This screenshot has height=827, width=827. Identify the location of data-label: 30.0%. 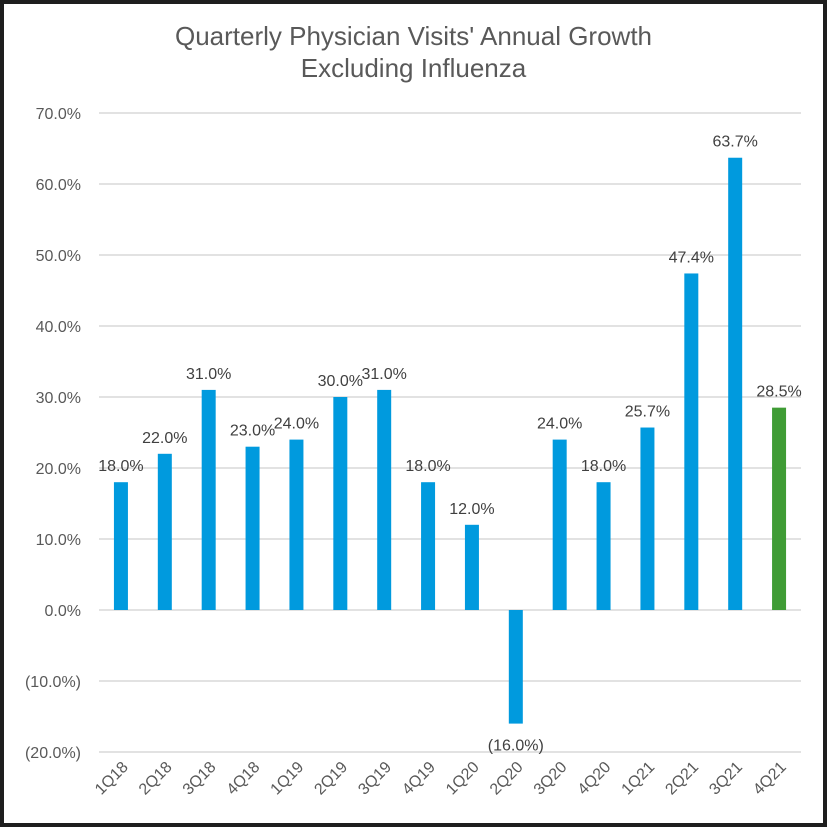
(340, 381).